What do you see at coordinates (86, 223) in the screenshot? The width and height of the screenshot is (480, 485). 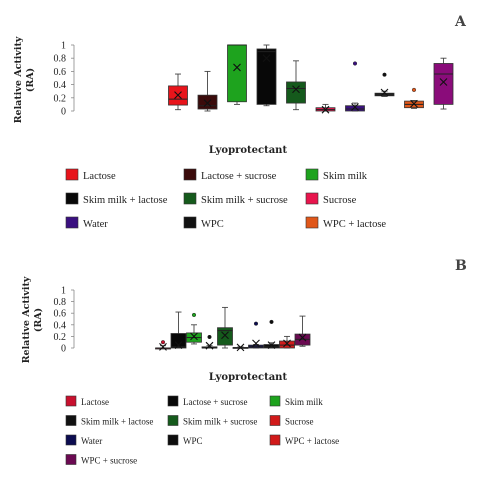 I see `legend-item: Water` at bounding box center [86, 223].